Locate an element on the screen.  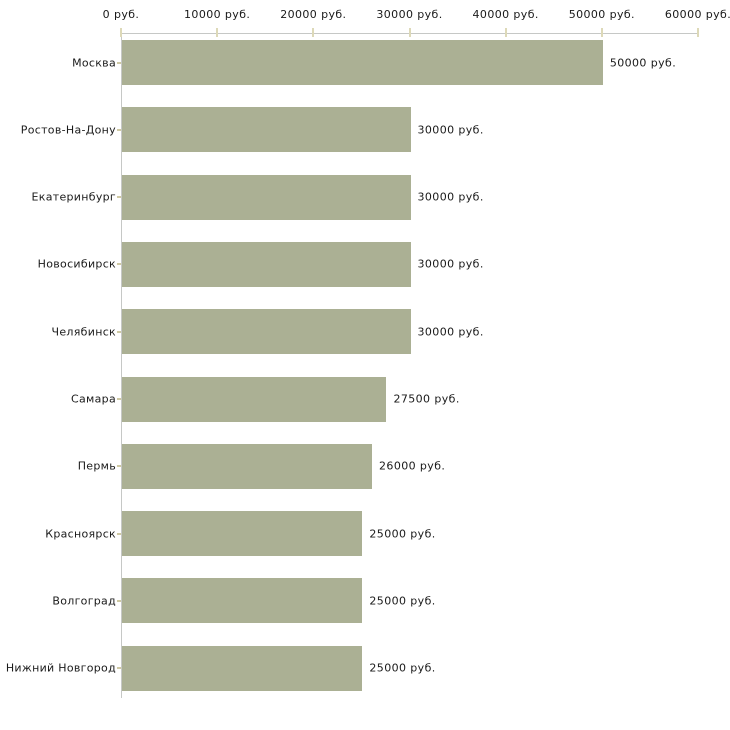
value-label: 26000 руб. is located at coordinates (412, 466).